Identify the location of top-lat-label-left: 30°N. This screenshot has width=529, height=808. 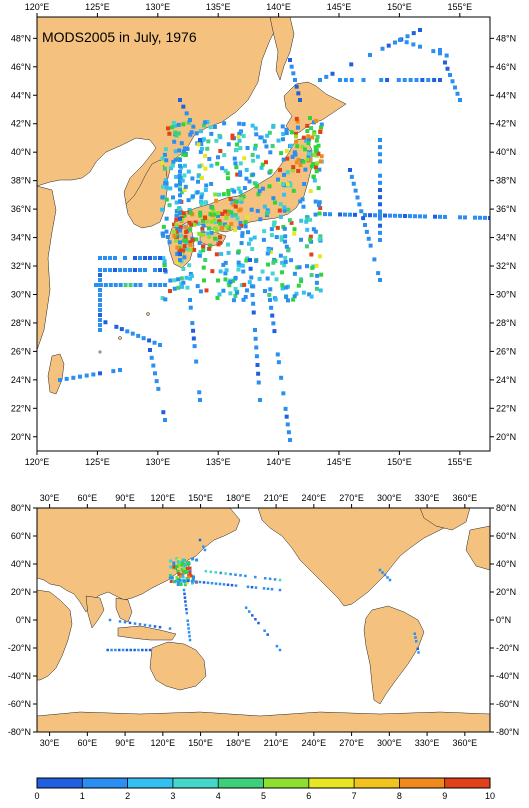
(21, 294).